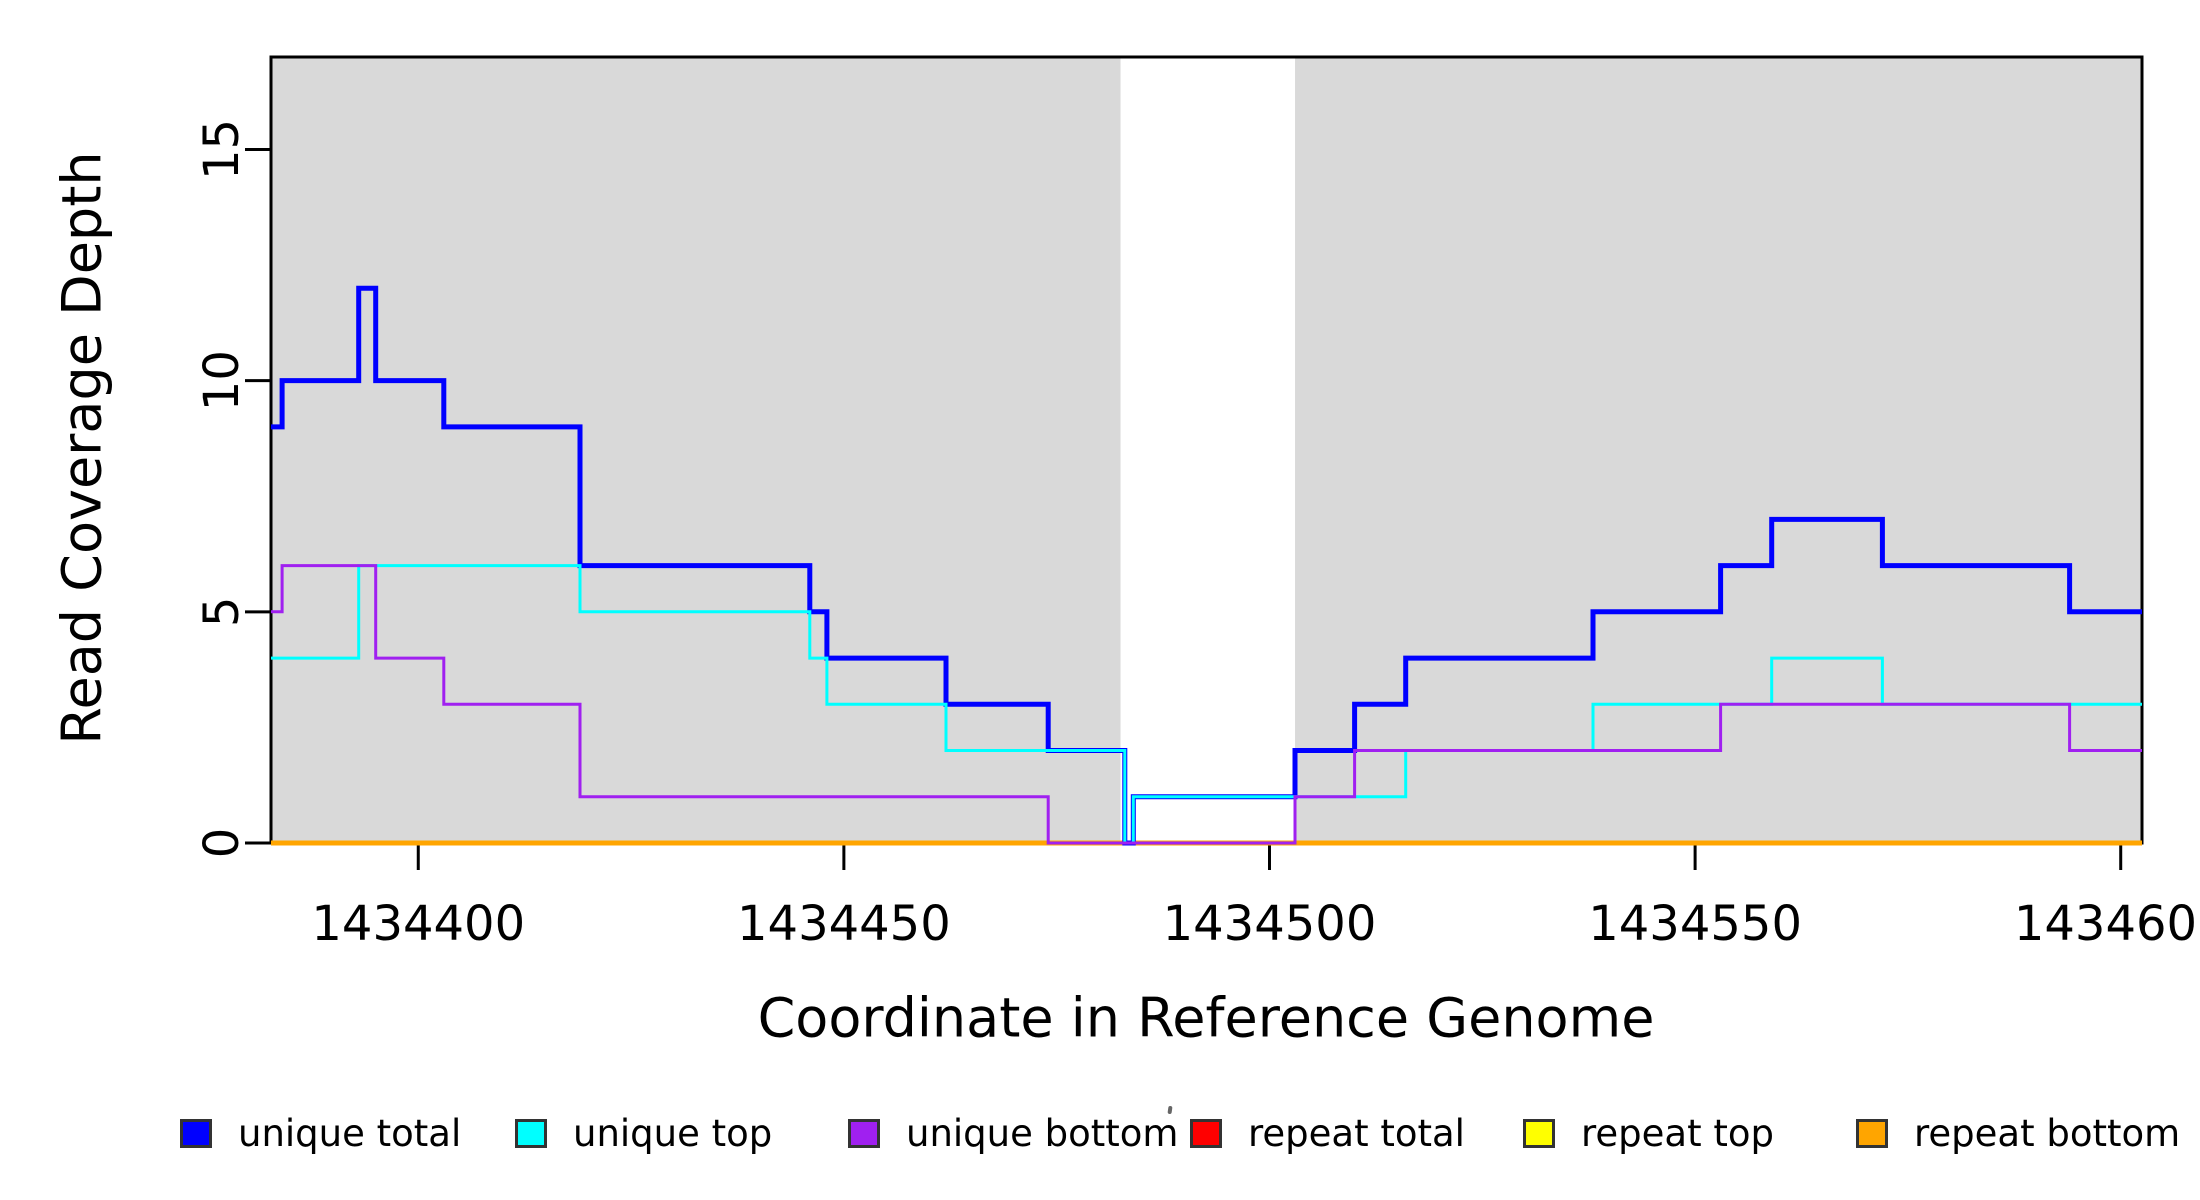  What do you see at coordinates (1356, 1133) in the screenshot?
I see `legend-label: repeat total` at bounding box center [1356, 1133].